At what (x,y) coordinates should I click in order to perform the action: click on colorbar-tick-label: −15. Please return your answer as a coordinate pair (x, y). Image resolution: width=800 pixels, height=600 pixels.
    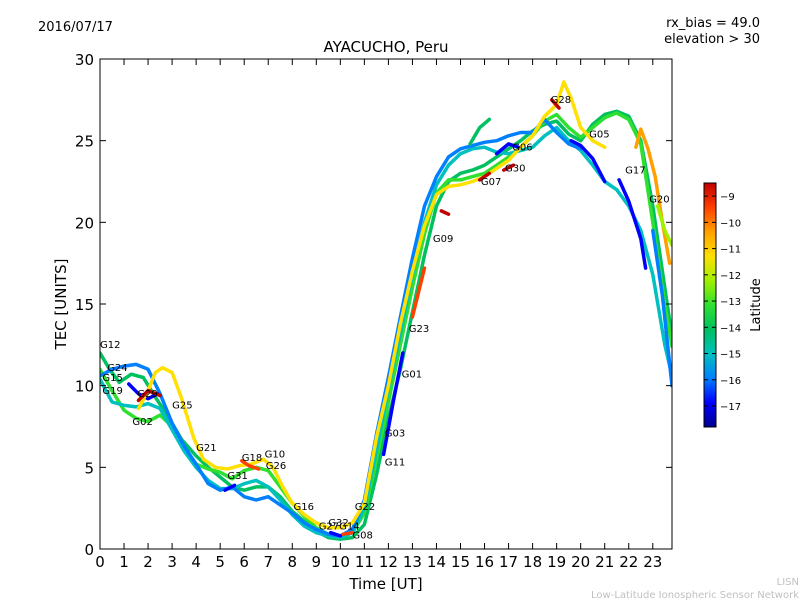
    Looking at the image, I should click on (730, 355).